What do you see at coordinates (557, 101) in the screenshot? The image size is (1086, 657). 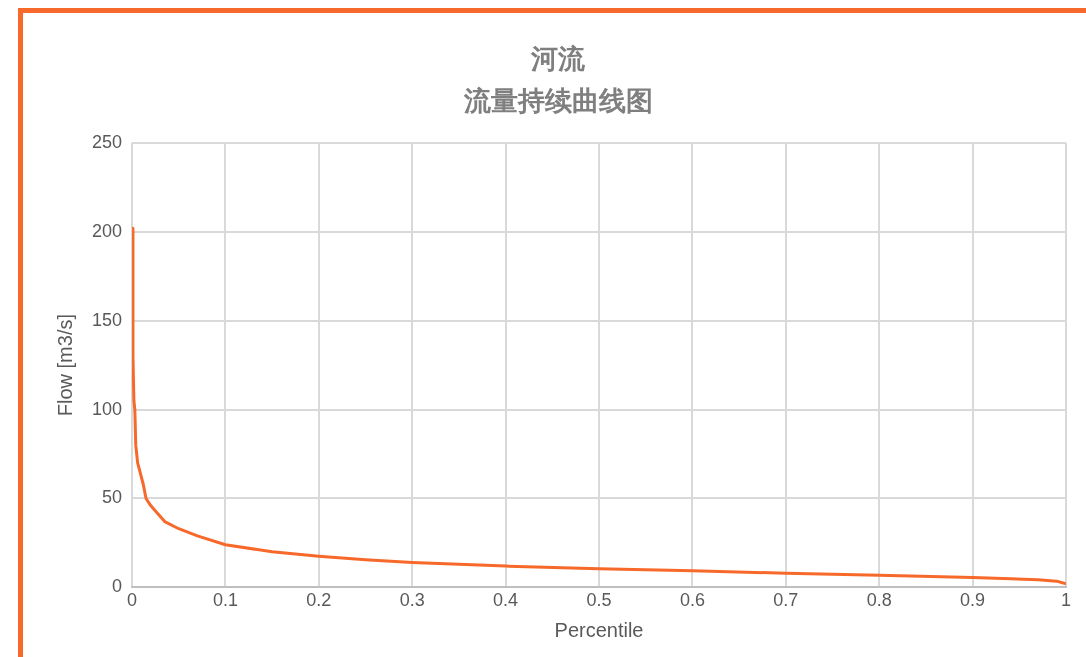 I see `chart-subtitle: 流量持续曲线图` at bounding box center [557, 101].